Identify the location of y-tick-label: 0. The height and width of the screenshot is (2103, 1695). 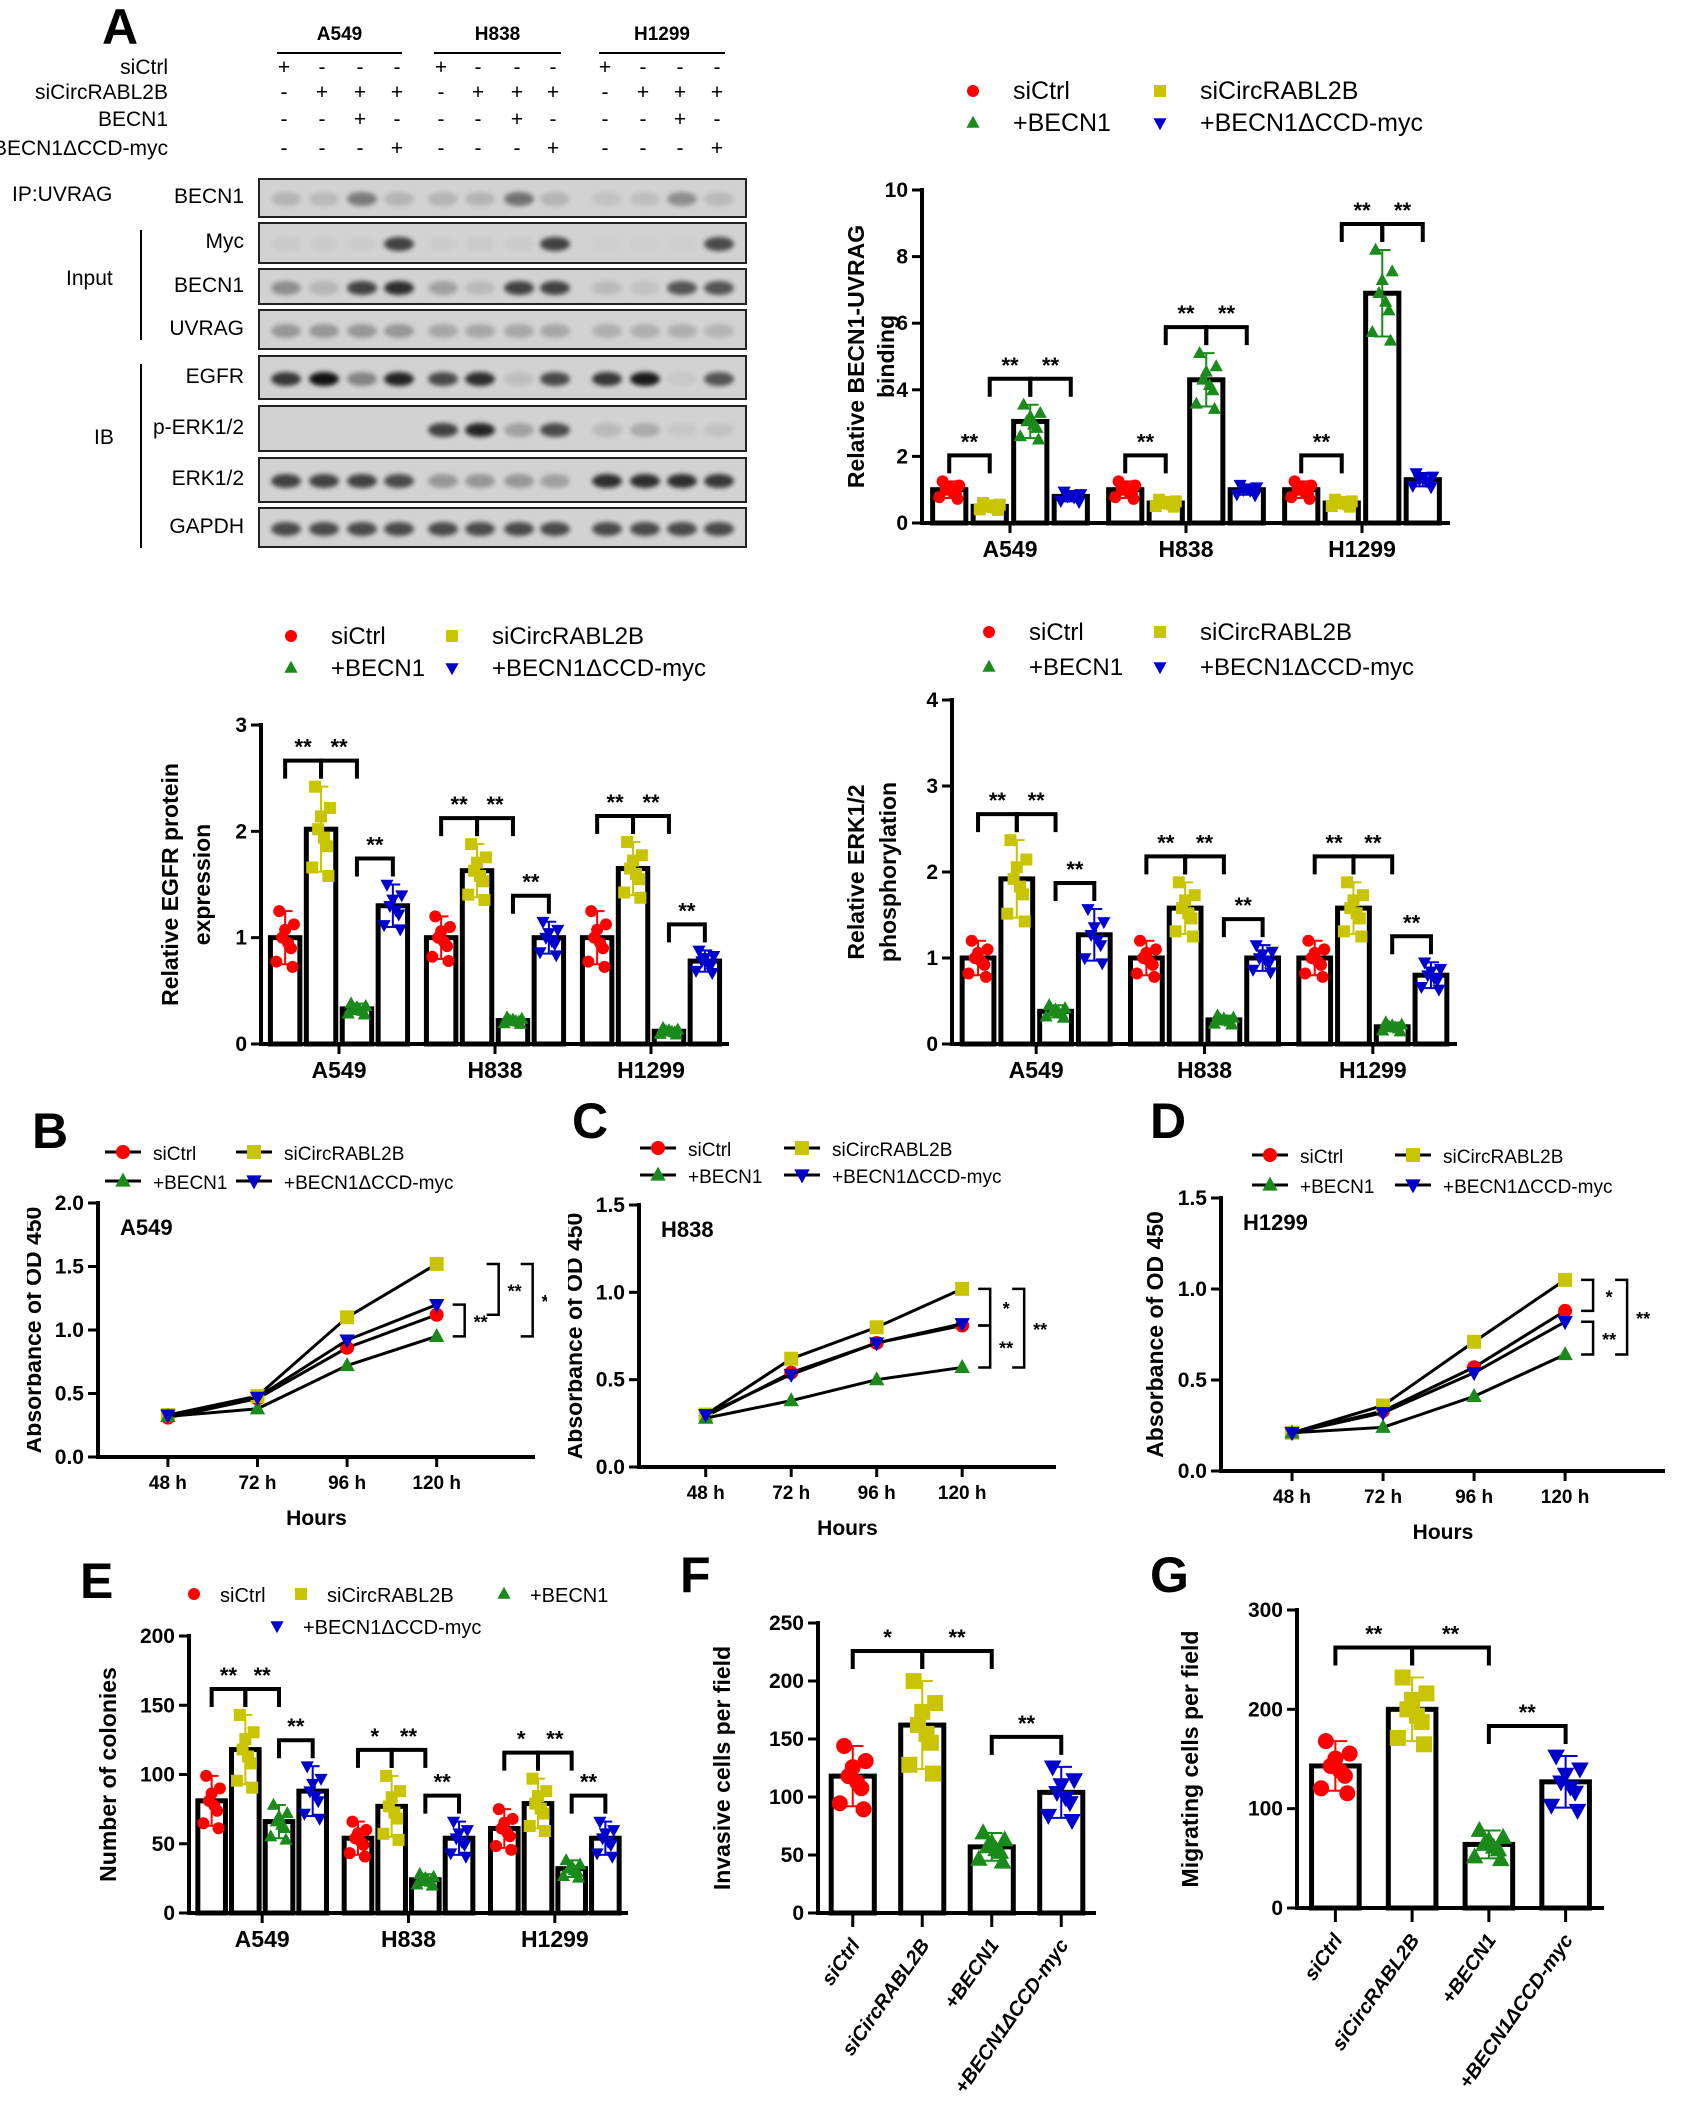
(1277, 1908).